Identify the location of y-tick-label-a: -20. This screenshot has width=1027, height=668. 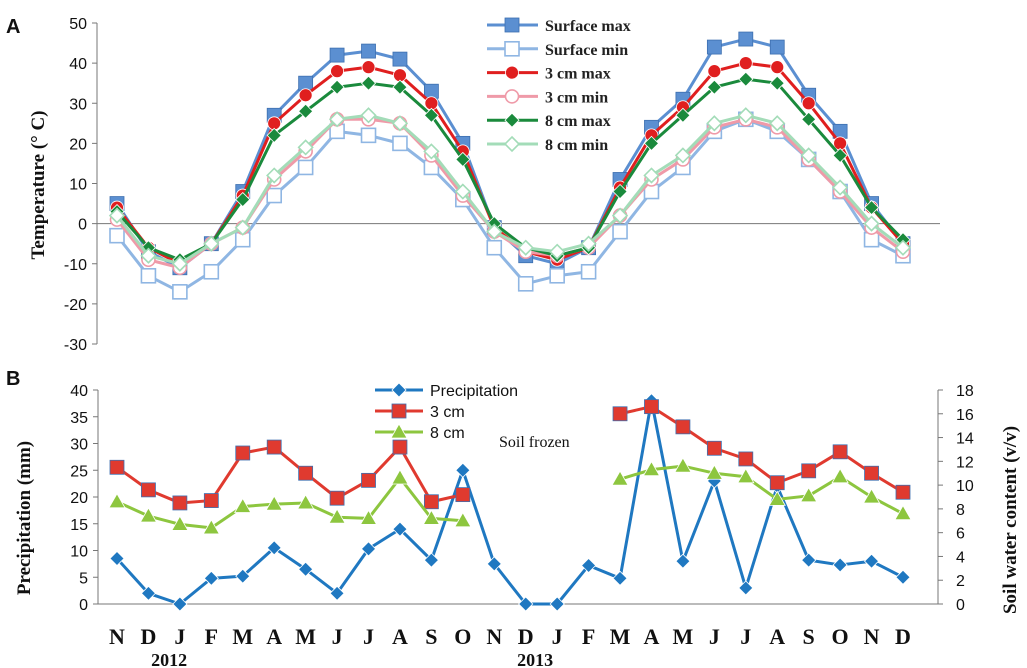
(75, 305).